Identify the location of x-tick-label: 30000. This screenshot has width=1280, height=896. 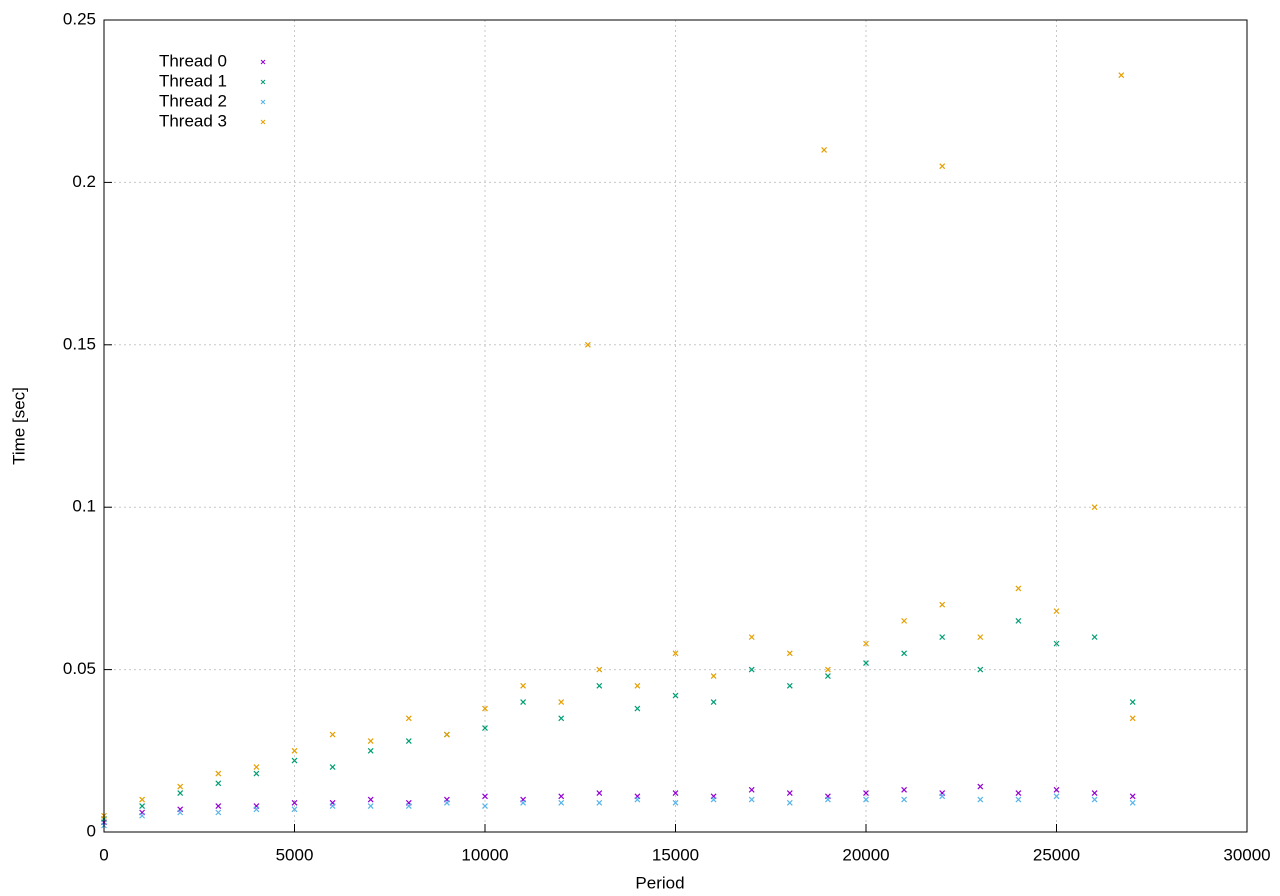
(1246, 854).